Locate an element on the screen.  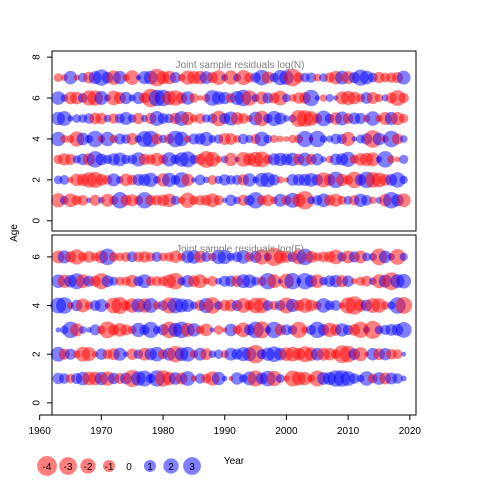
x-axis: 1960 1970 1980 1990 2000 2010 2020 is located at coordinates (225, 425).